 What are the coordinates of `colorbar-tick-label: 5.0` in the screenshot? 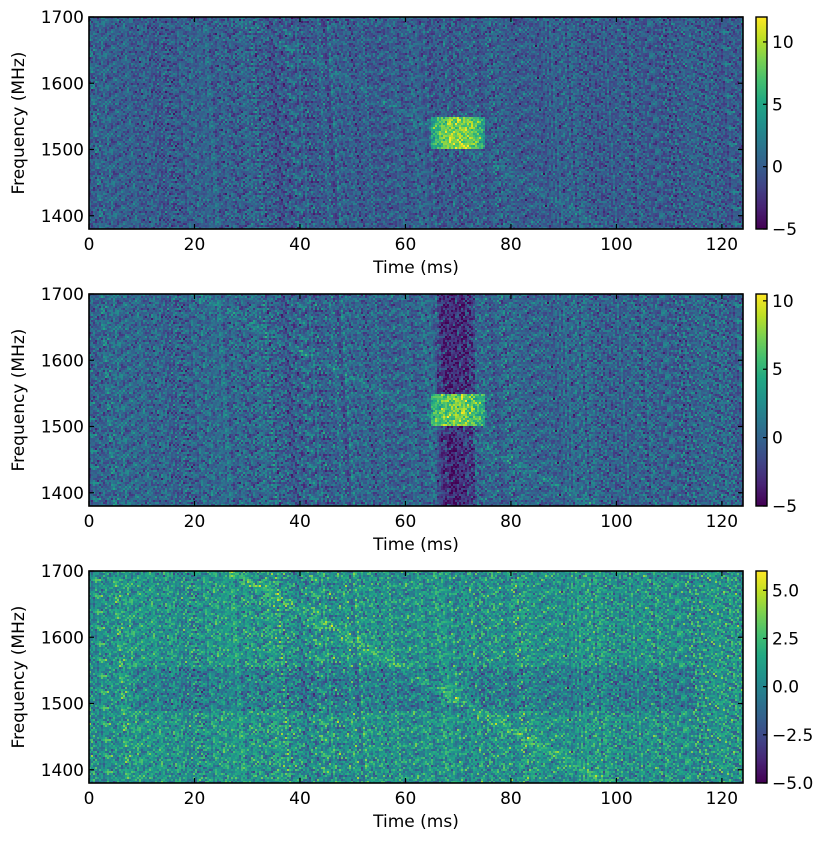 It's located at (785, 591).